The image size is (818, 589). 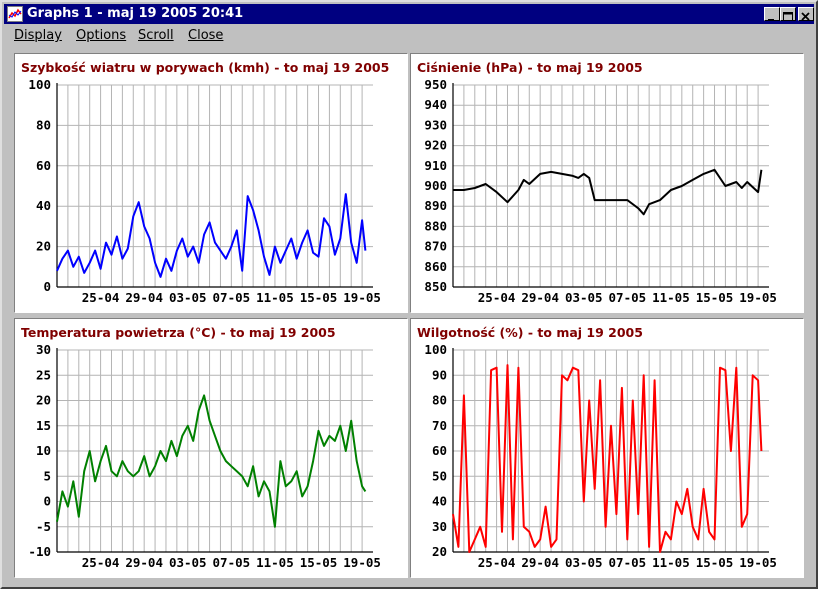 What do you see at coordinates (584, 562) in the screenshot?
I see `humidity-xtick-label: 03-05` at bounding box center [584, 562].